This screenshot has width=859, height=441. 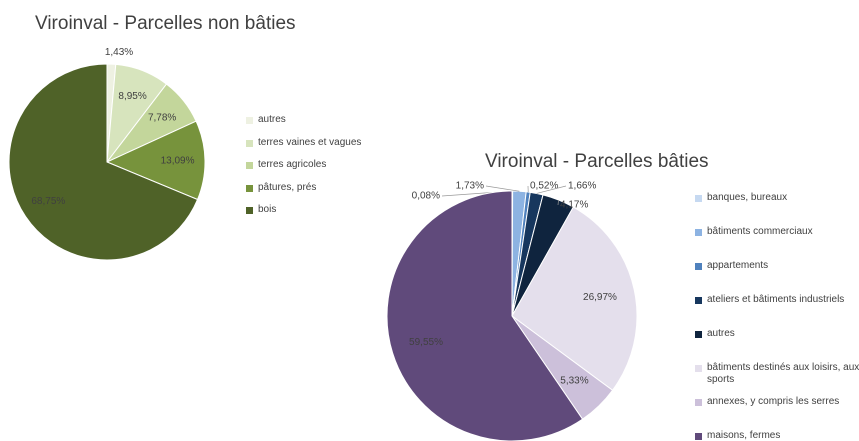 I want to click on data-label: 68,75%, so click(x=48, y=201).